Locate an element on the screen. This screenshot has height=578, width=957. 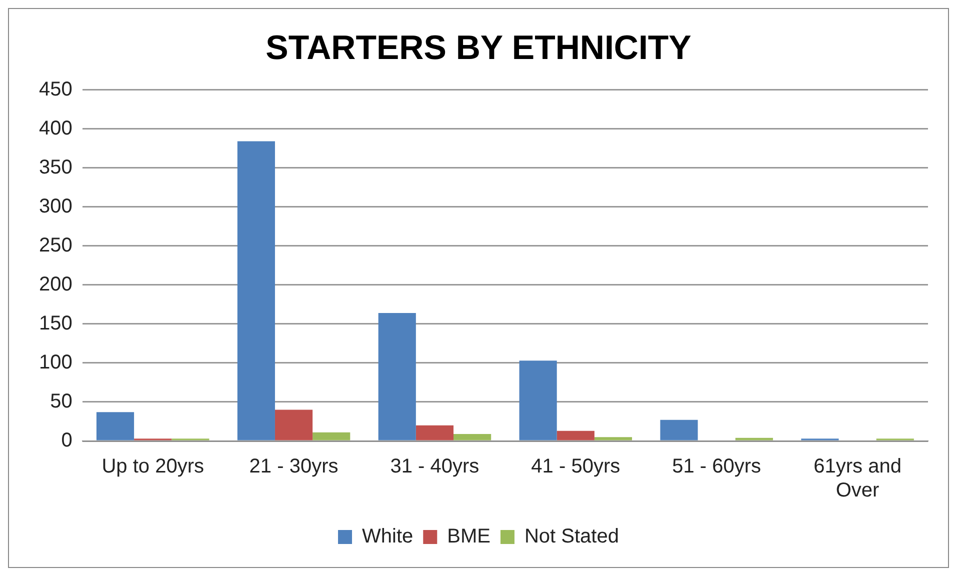
y-tick-label: 50 is located at coordinates (61, 401).